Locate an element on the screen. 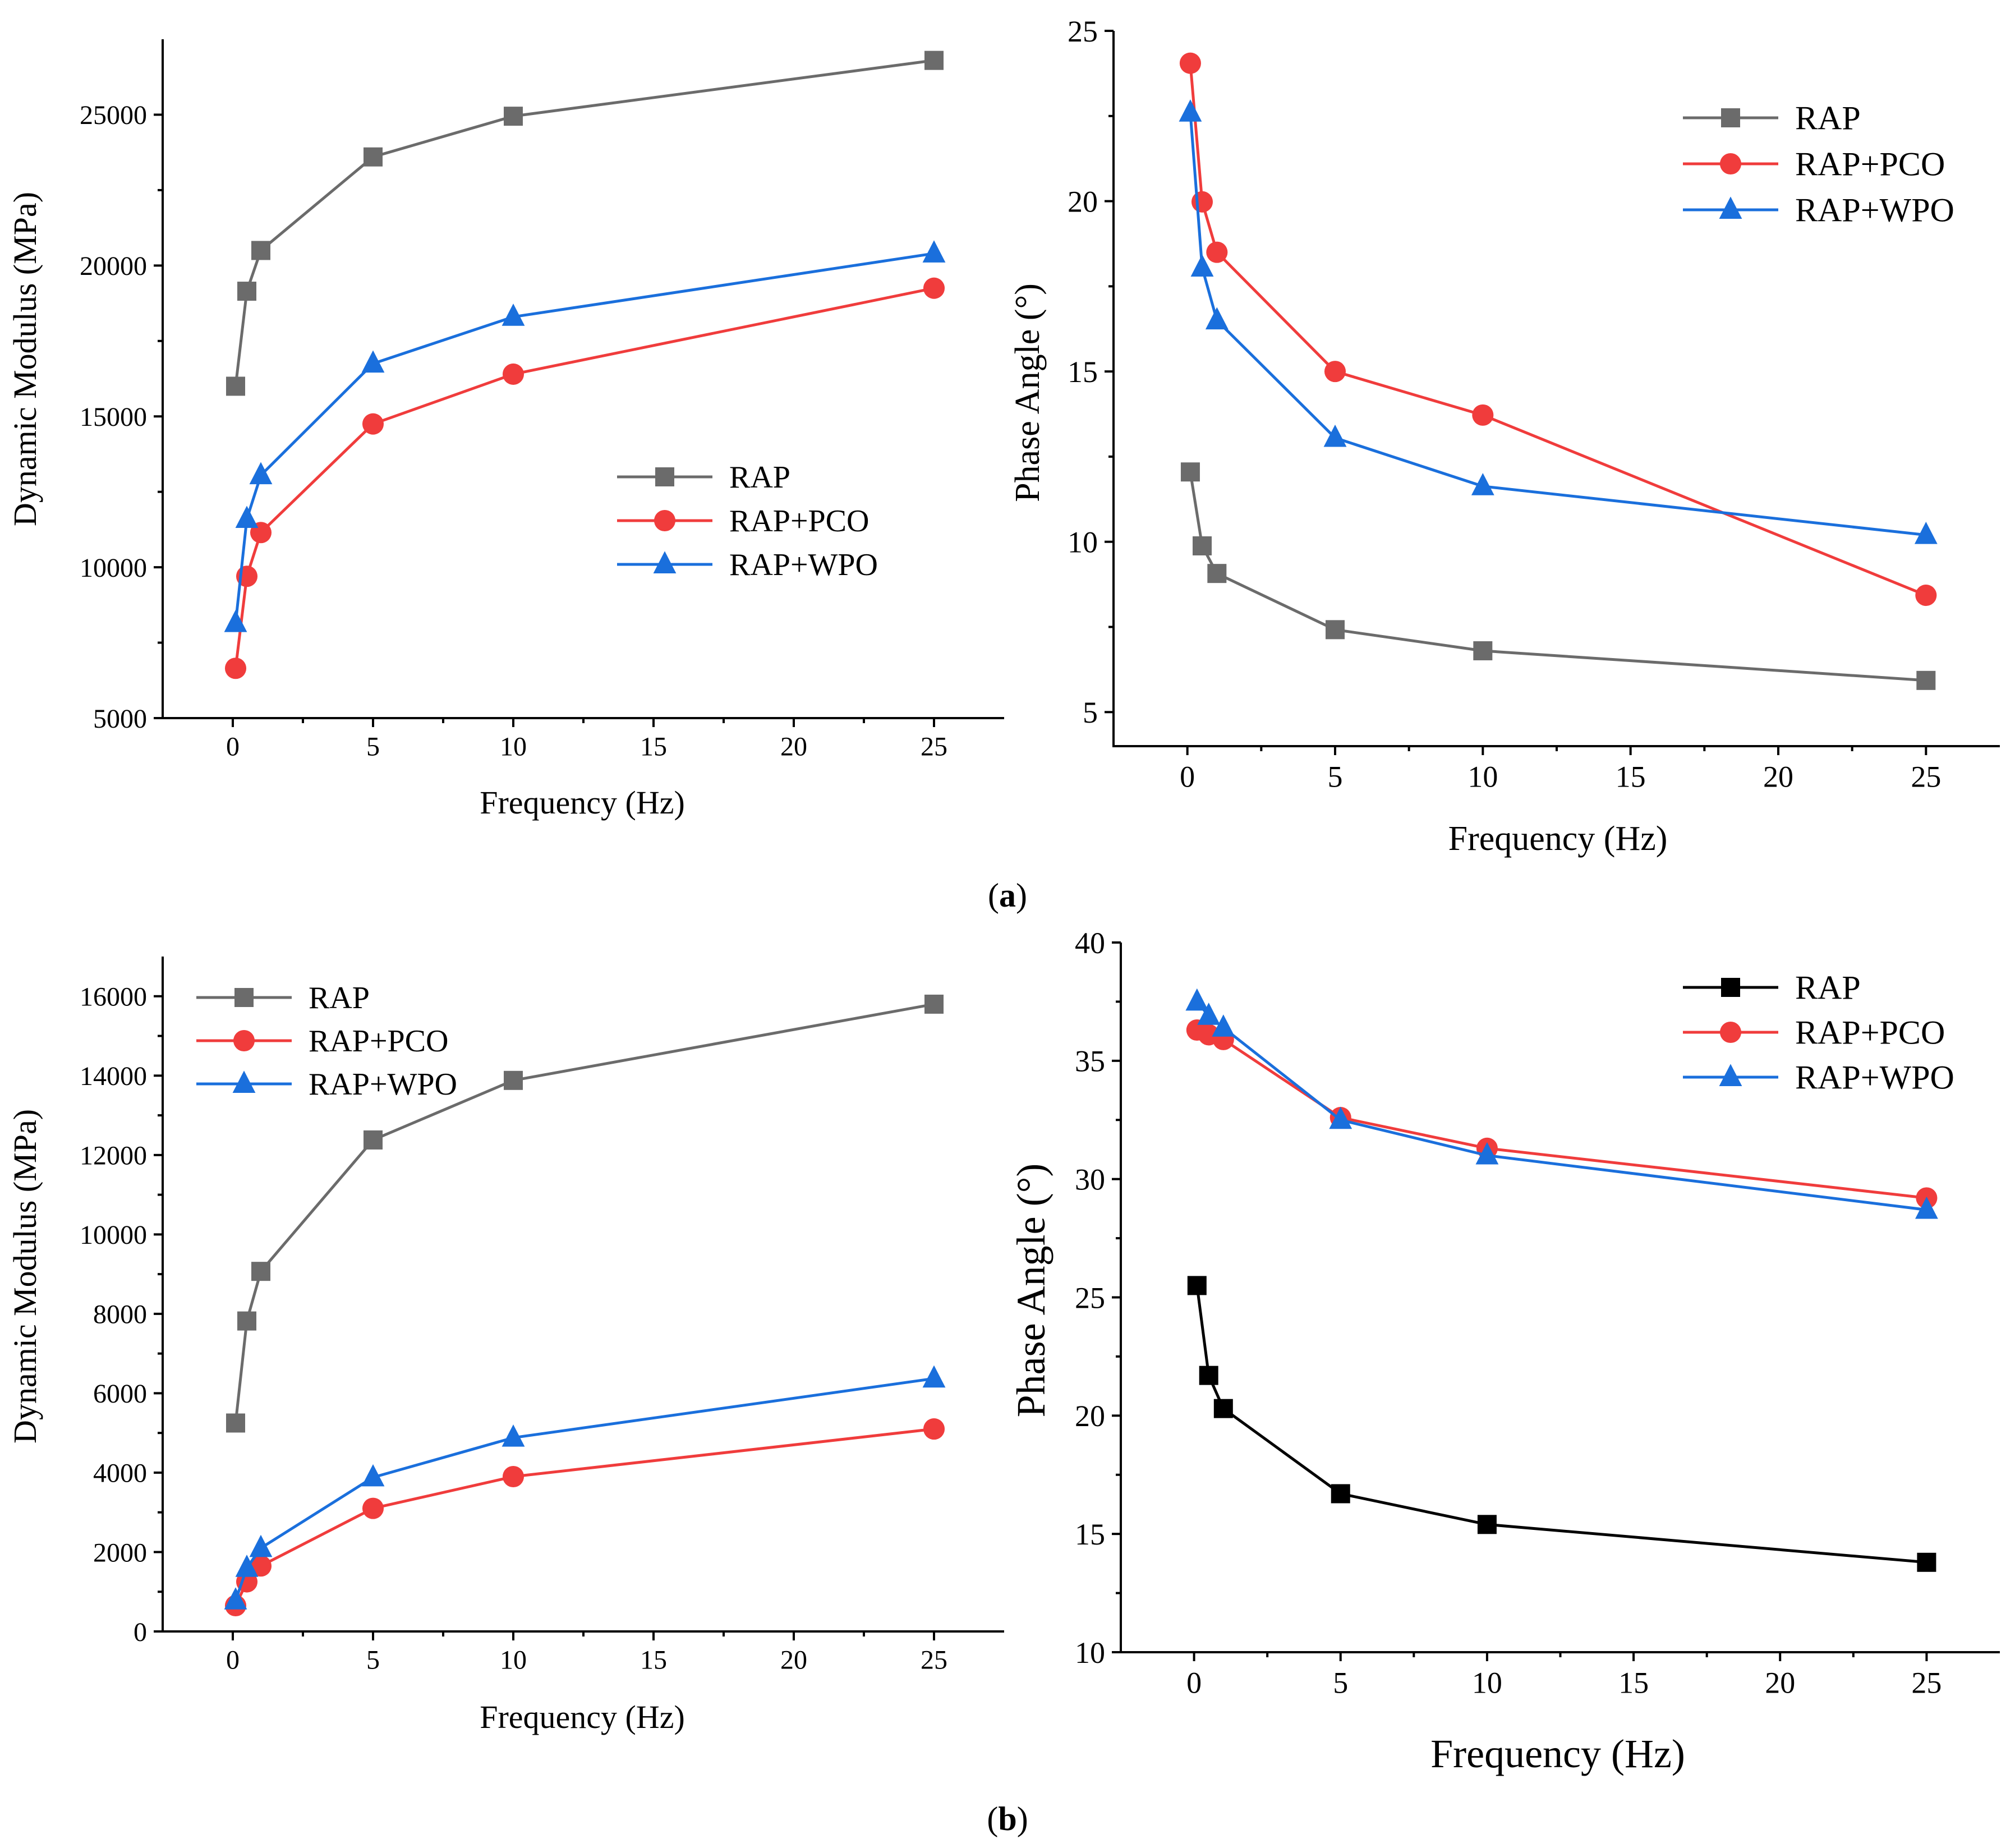  panel-label-a-close: ) is located at coordinates (1021, 896).